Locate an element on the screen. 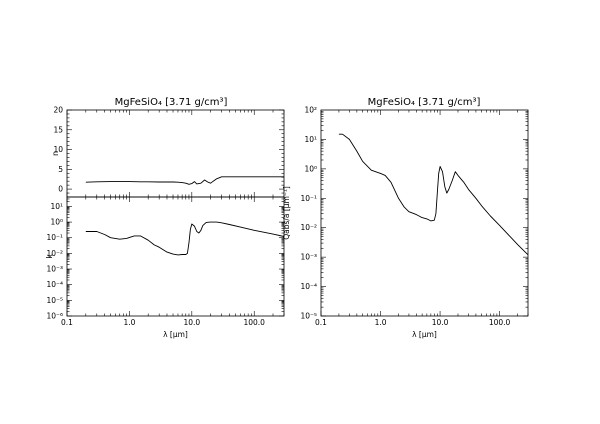 The image size is (600, 424). y-tick-label: 10 is located at coordinates (58, 149).